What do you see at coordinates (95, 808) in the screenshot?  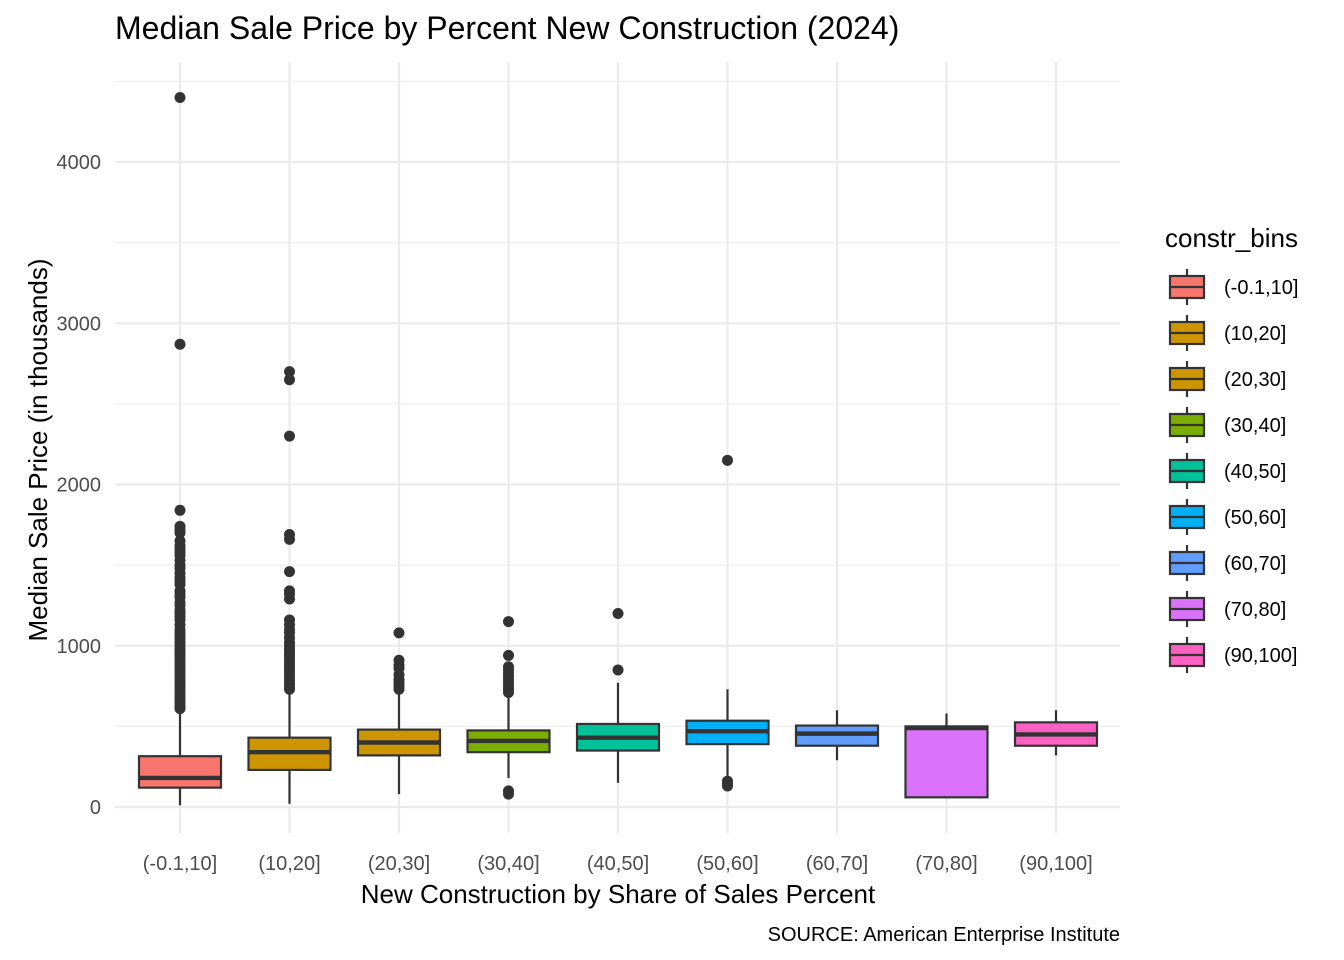 I see `y-tick-label: 0` at bounding box center [95, 808].